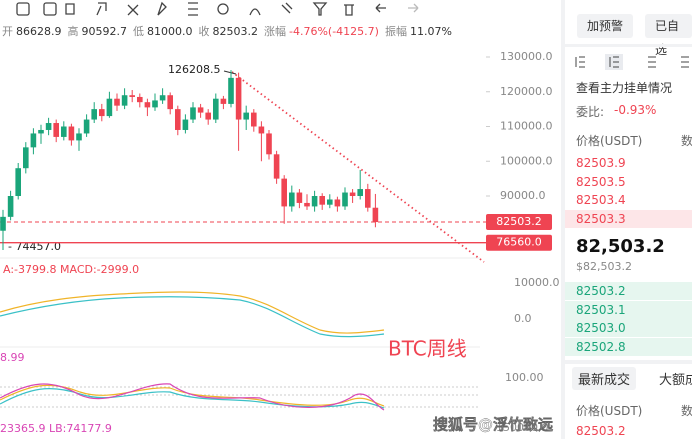 Image resolution: width=692 pixels, height=439 pixels. What do you see at coordinates (605, 26) in the screenshot?
I see `alert-button: 加预警` at bounding box center [605, 26].